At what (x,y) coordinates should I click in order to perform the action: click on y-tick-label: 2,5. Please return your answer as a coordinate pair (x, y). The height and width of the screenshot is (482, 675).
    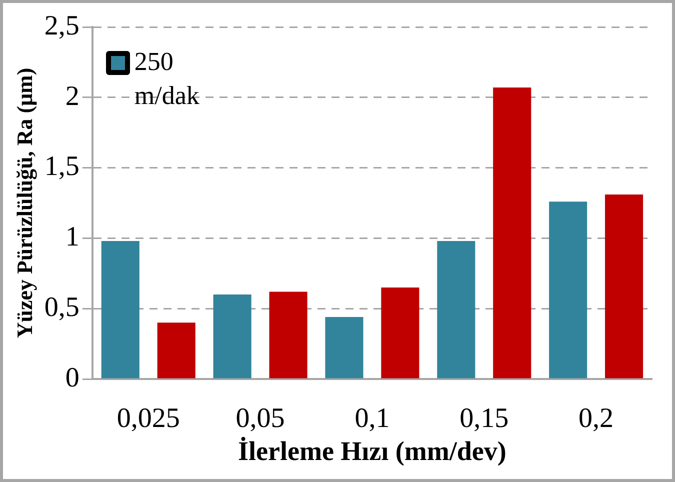
    Looking at the image, I should click on (62, 26).